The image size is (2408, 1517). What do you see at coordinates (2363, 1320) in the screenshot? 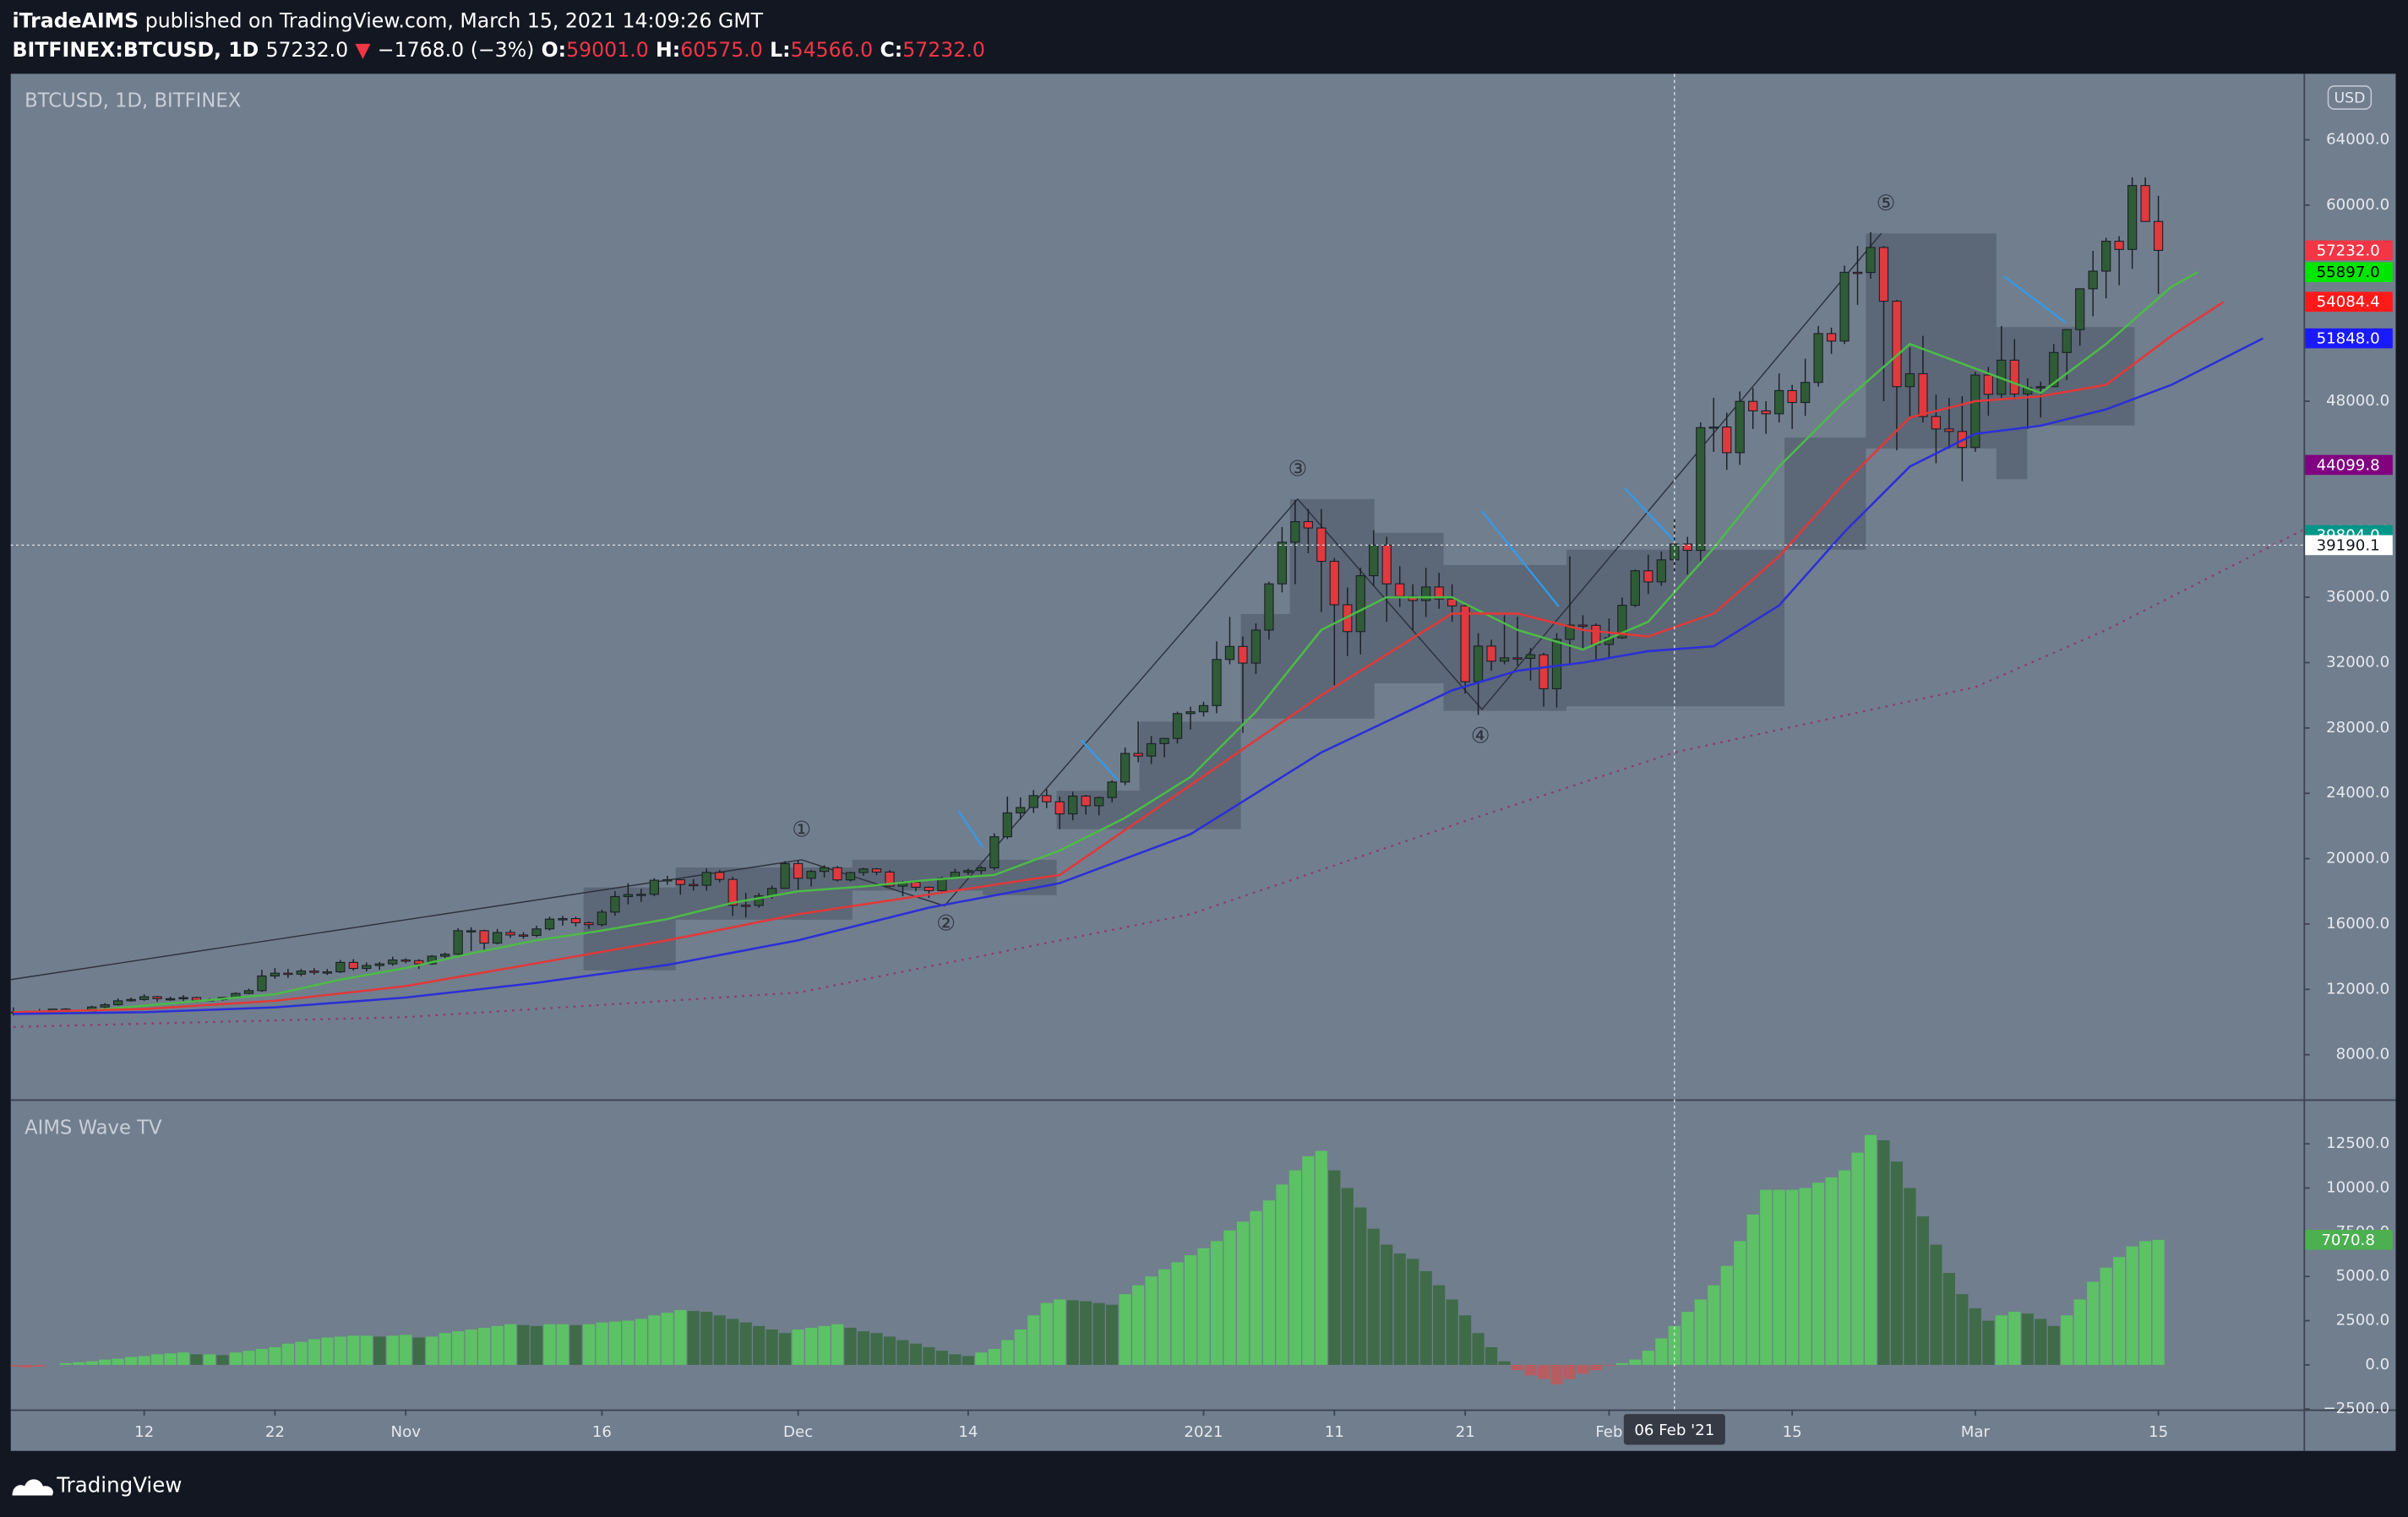
I see `y-tick-label: 2500.0` at bounding box center [2363, 1320].